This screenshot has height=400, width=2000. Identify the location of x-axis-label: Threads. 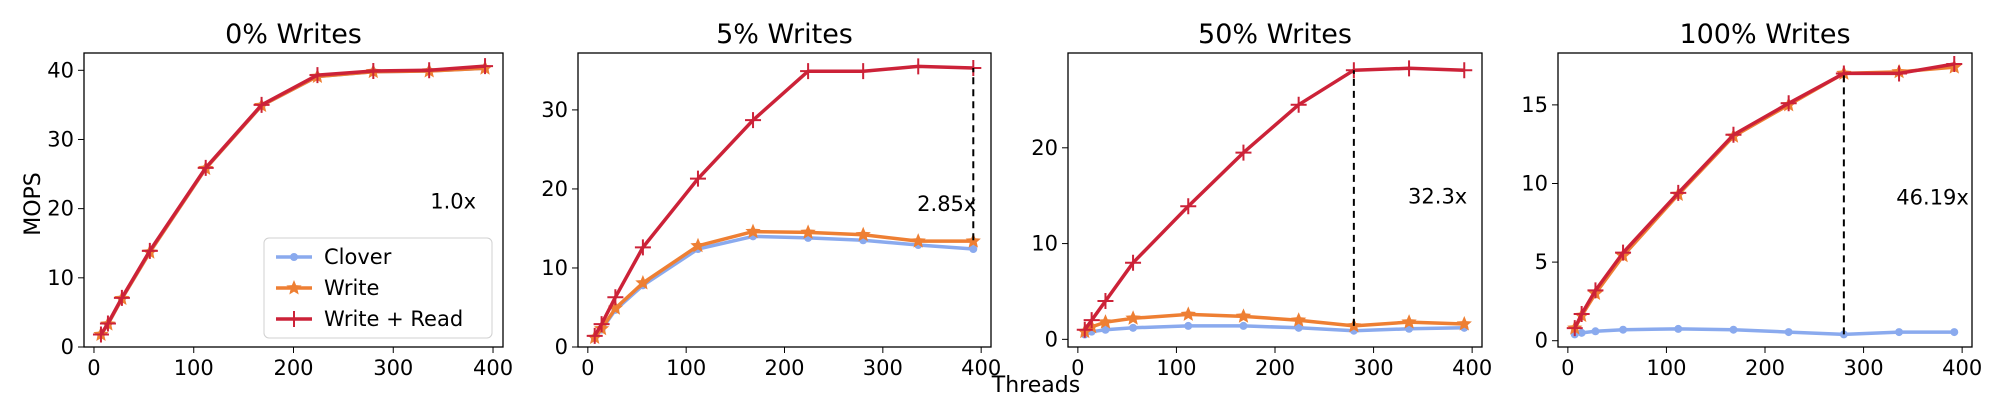
(1035, 385).